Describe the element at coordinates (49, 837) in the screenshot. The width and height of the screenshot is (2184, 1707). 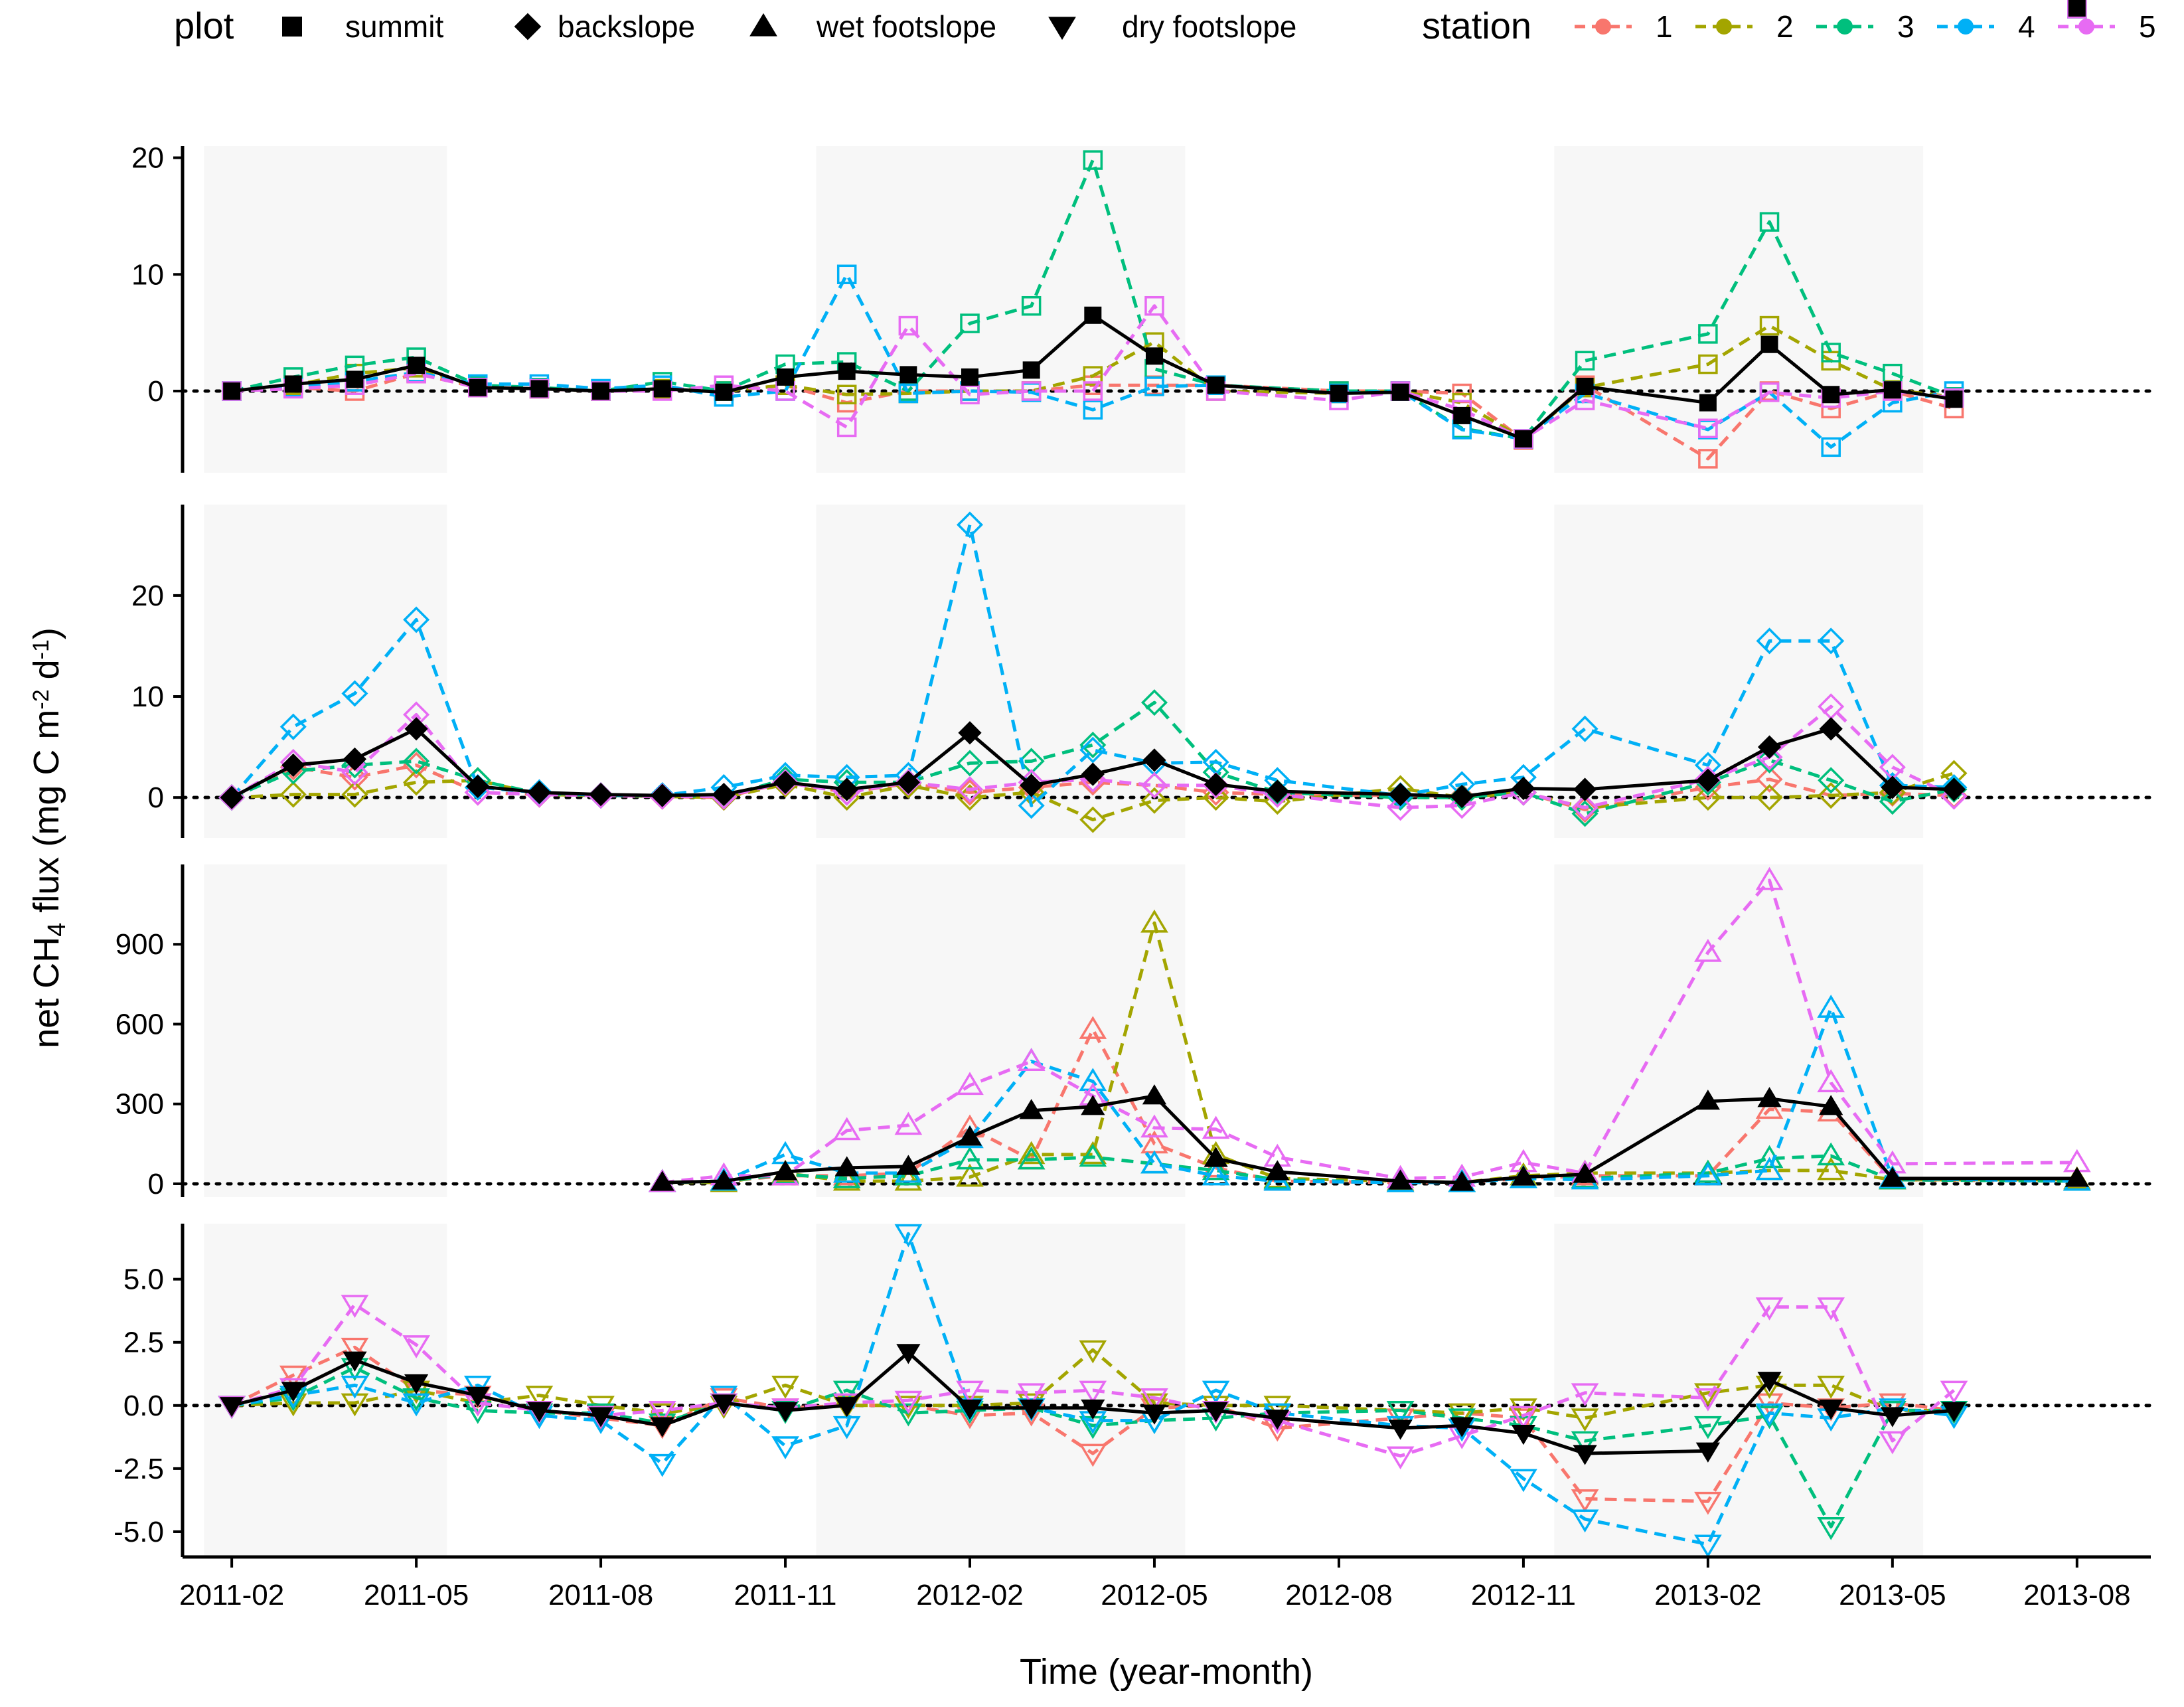
I see `y-axis-title: net CH4 flux (mg C m-2 d-1)` at that location.